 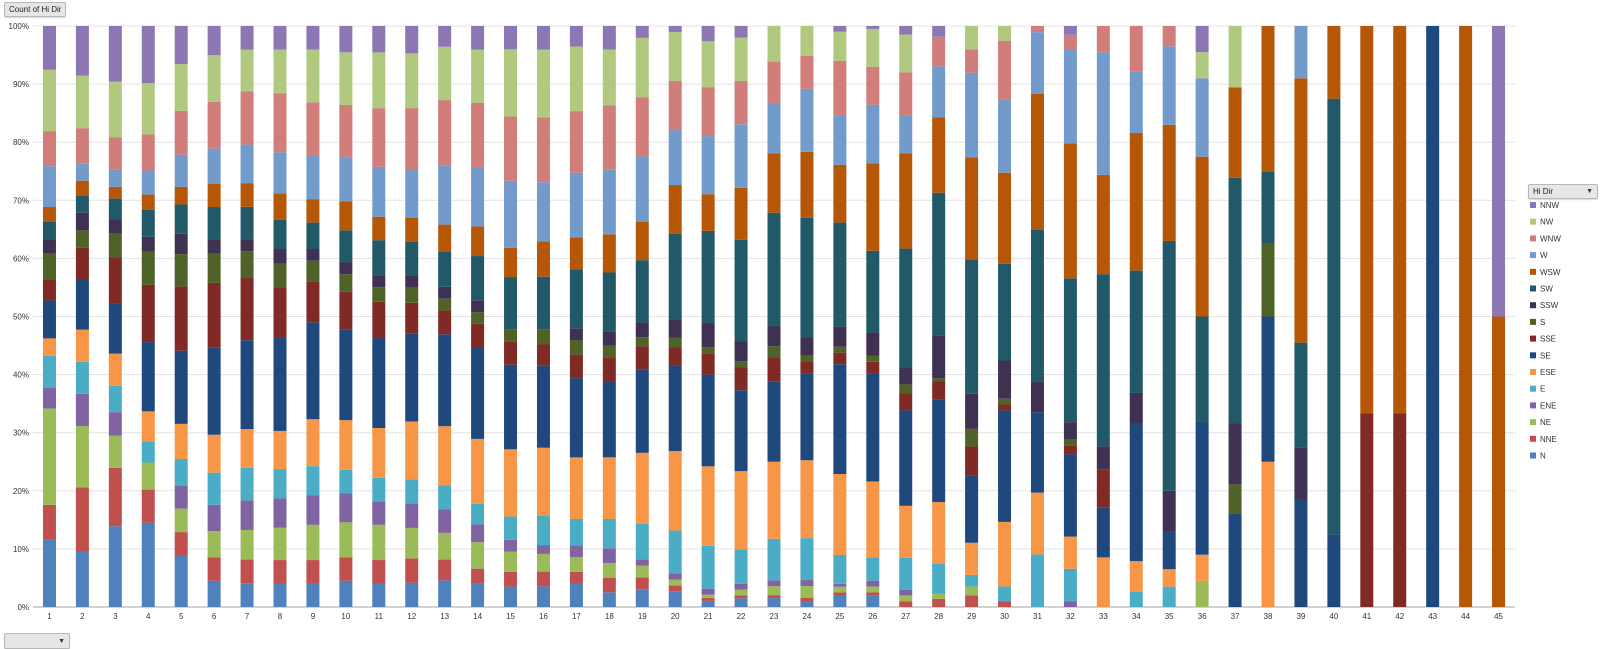 What do you see at coordinates (35, 9) in the screenshot?
I see `value-field-button: Count of Hi Dir` at bounding box center [35, 9].